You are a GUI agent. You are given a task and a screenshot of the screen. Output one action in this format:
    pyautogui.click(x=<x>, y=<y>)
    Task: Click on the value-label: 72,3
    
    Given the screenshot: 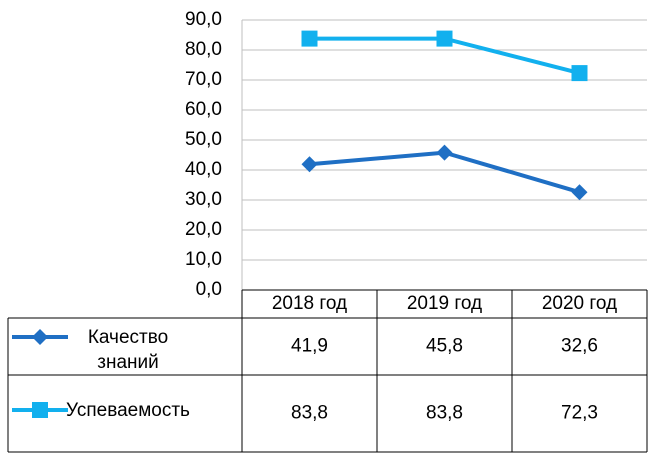 What is the action you would take?
    pyautogui.click(x=579, y=413)
    